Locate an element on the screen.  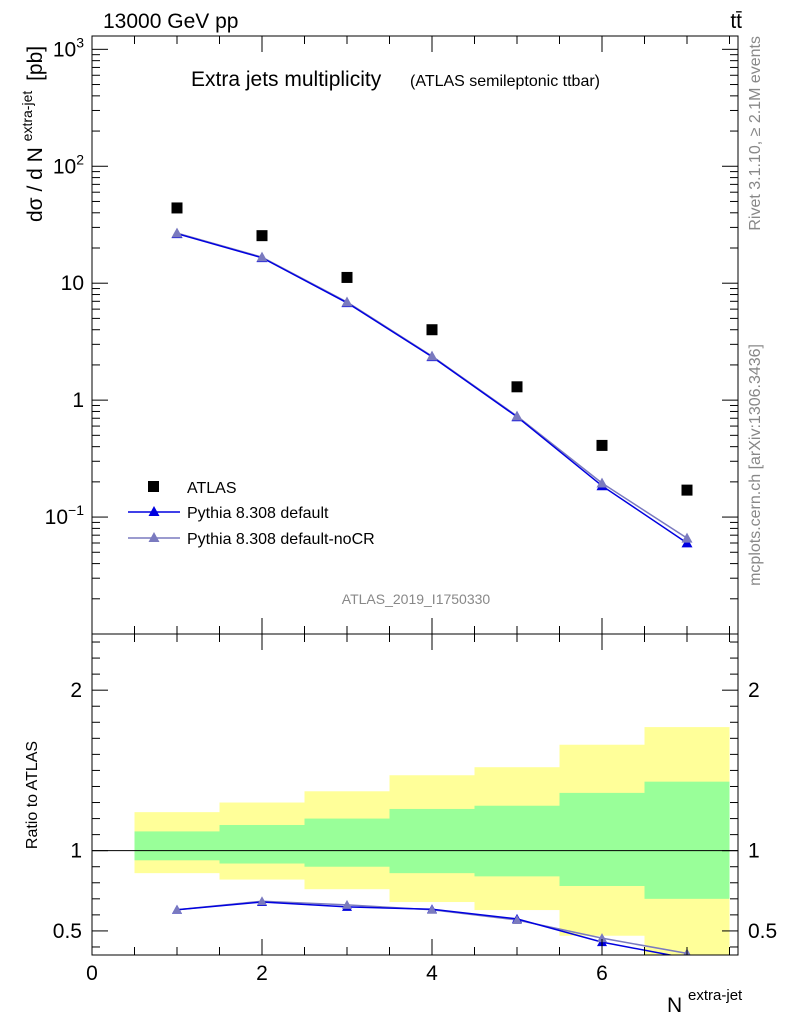
x-axis-label-main: N is located at coordinates (674, 1005).